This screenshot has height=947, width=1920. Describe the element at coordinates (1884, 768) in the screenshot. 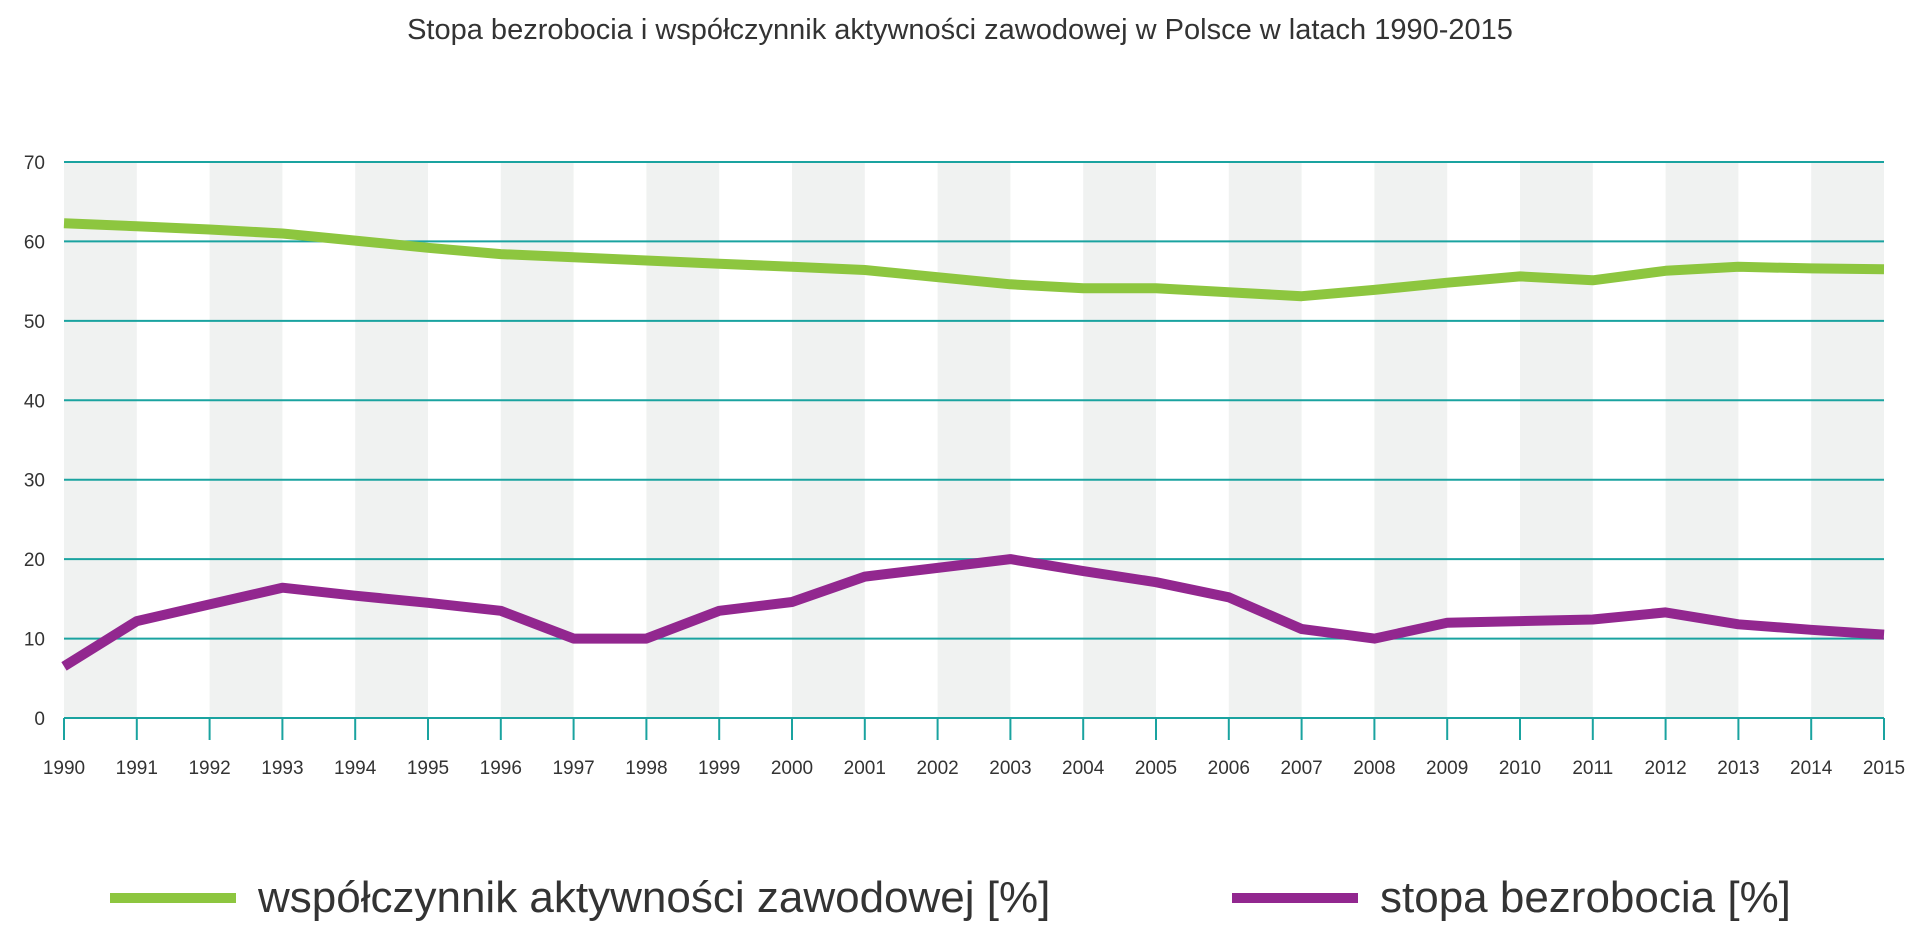

I see `x-tick-label: 2015` at that location.